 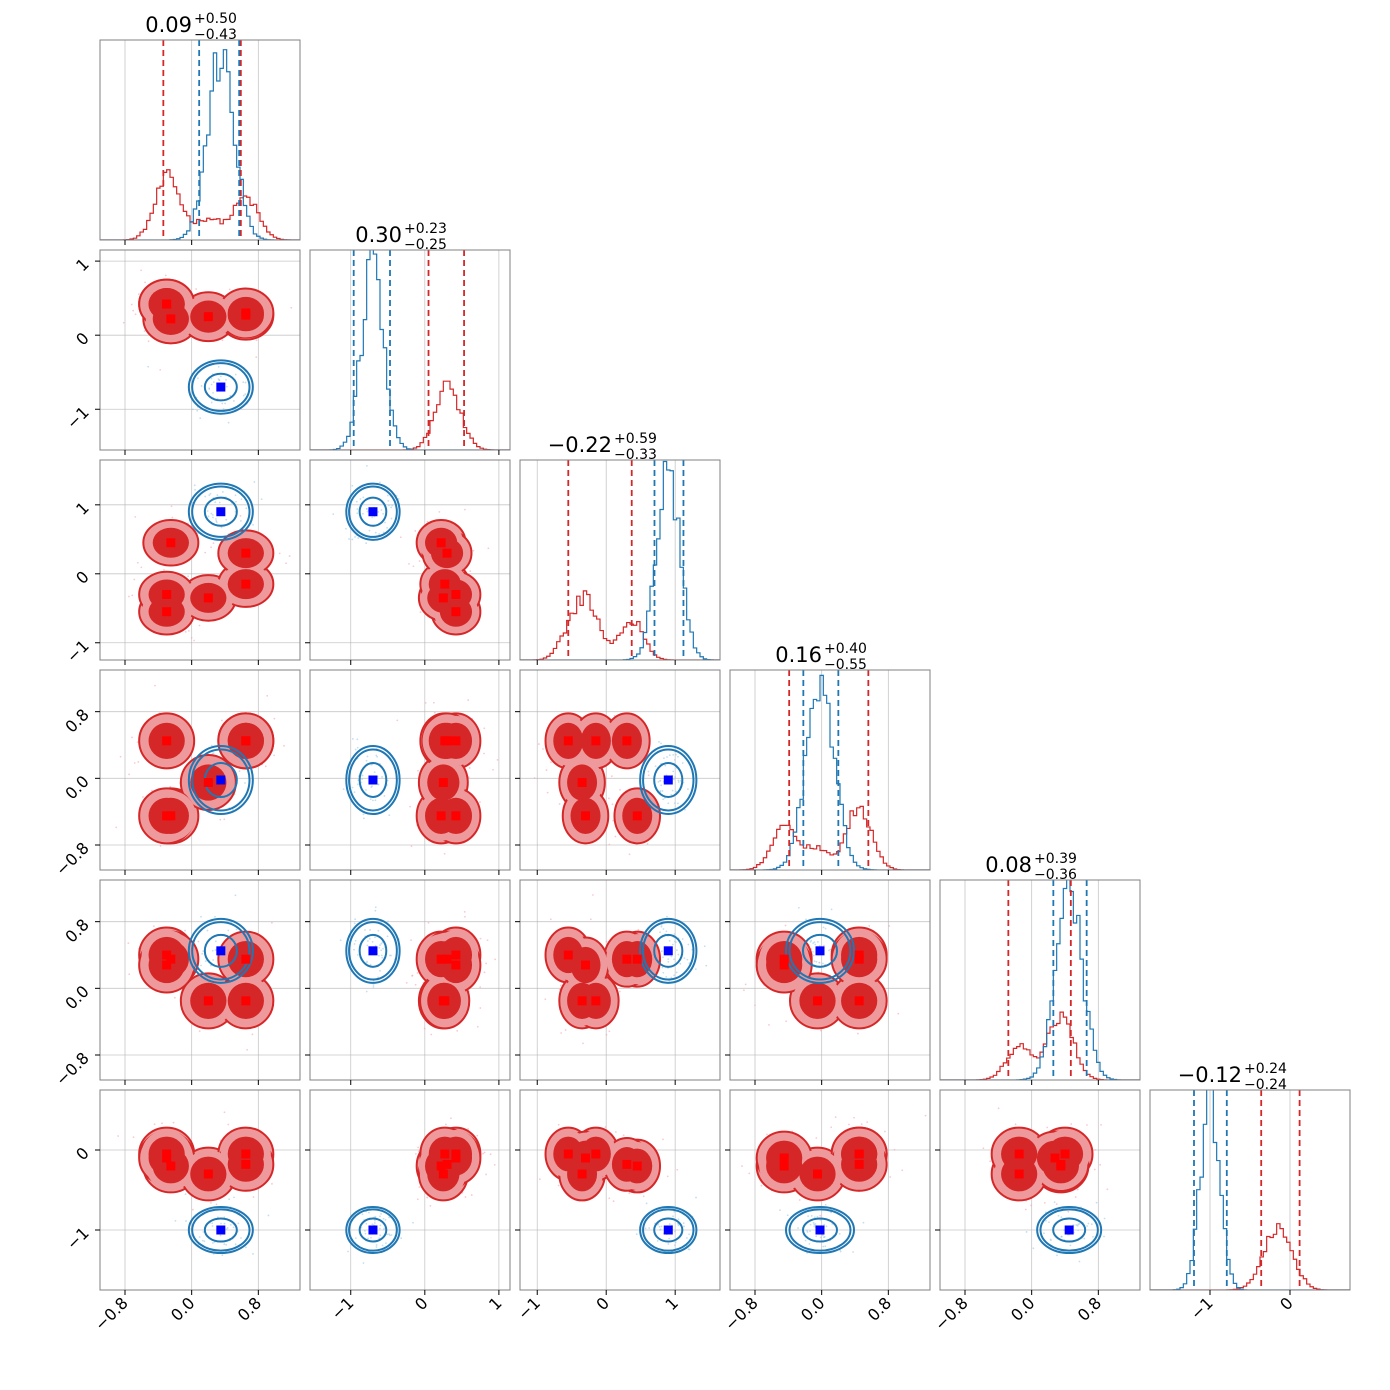 I want to click on xtick-label-2-0: −1, so click(x=529, y=1308).